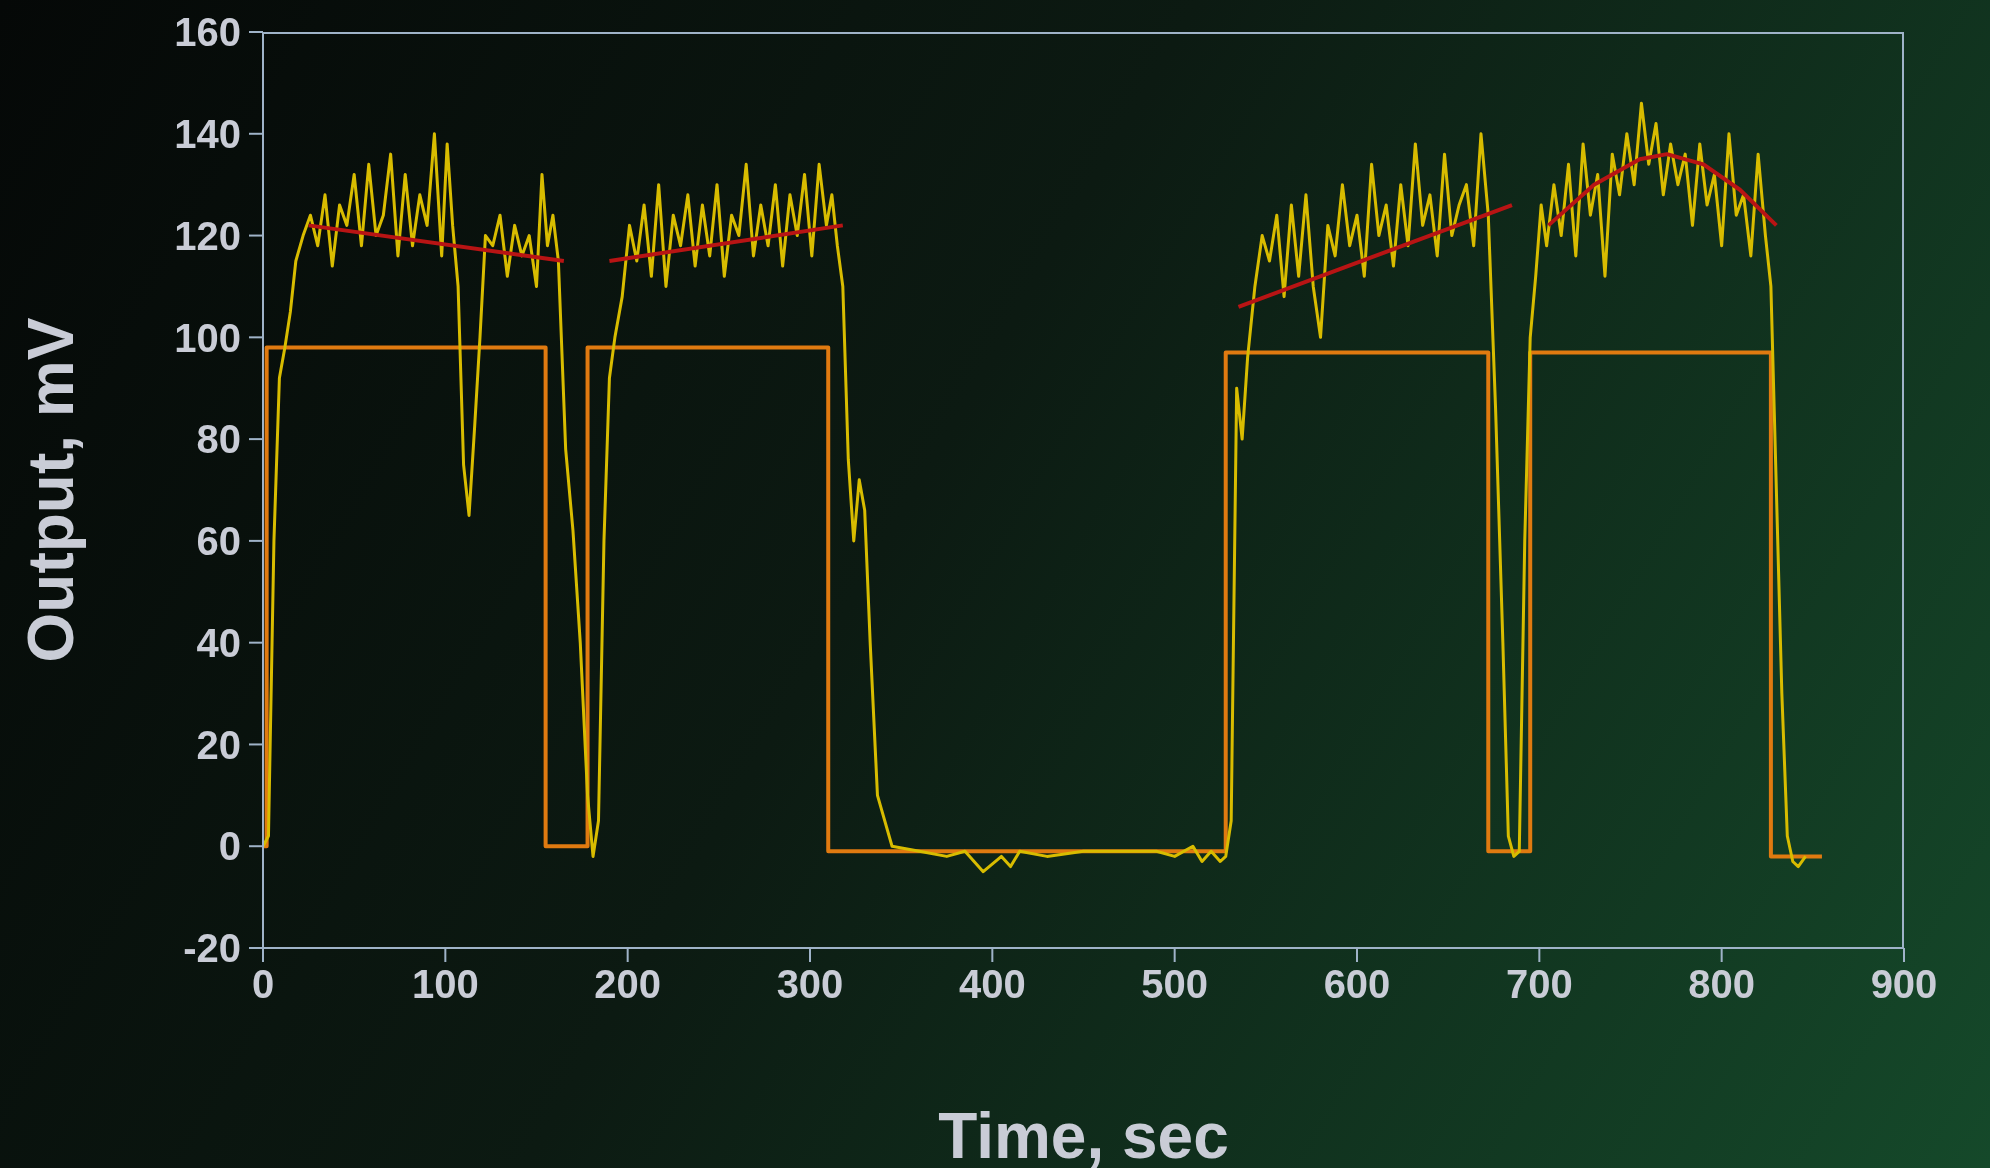 This screenshot has height=1168, width=1990. Describe the element at coordinates (218, 642) in the screenshot. I see `y-tick-label: 40` at that location.